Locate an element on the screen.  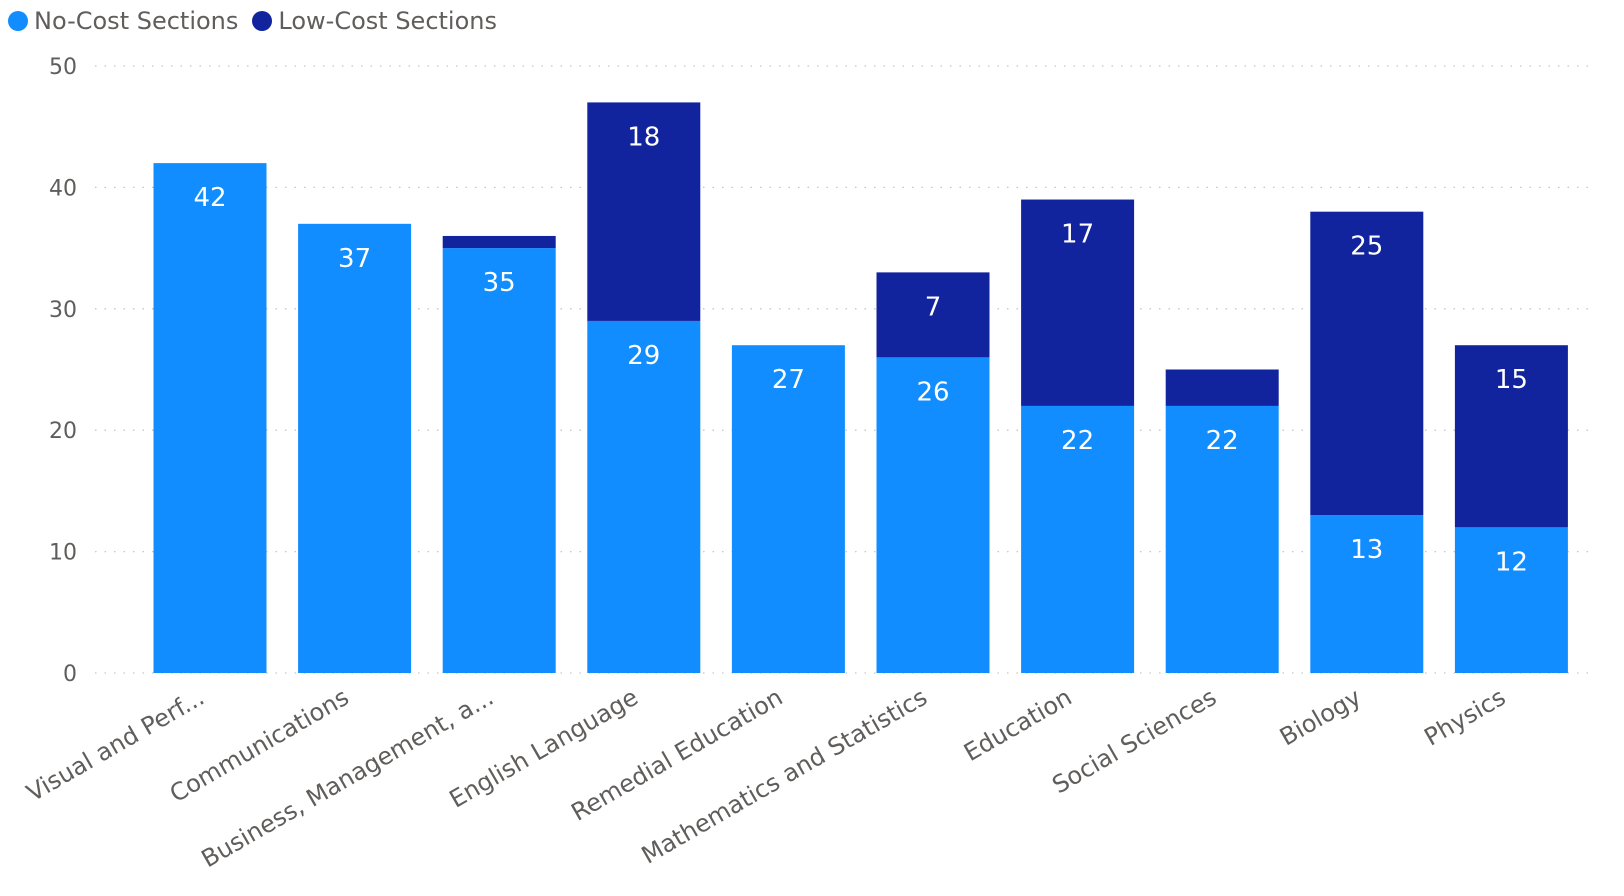
data-label: 42 is located at coordinates (209, 198).